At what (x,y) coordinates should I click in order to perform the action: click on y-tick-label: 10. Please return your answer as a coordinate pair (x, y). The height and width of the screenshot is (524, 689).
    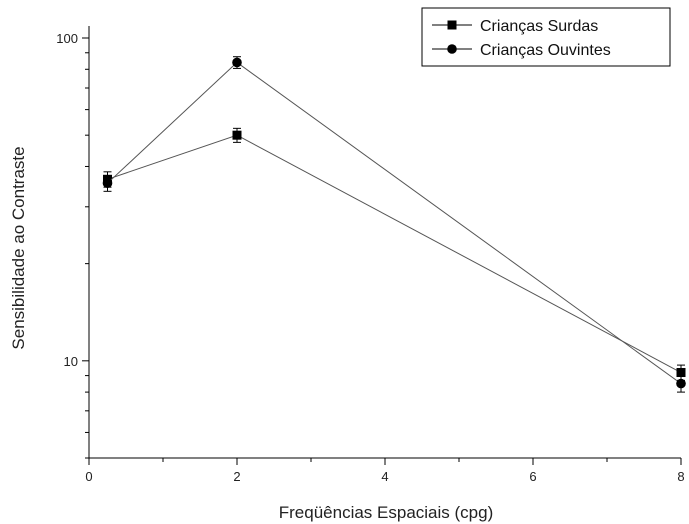
    Looking at the image, I should click on (71, 361).